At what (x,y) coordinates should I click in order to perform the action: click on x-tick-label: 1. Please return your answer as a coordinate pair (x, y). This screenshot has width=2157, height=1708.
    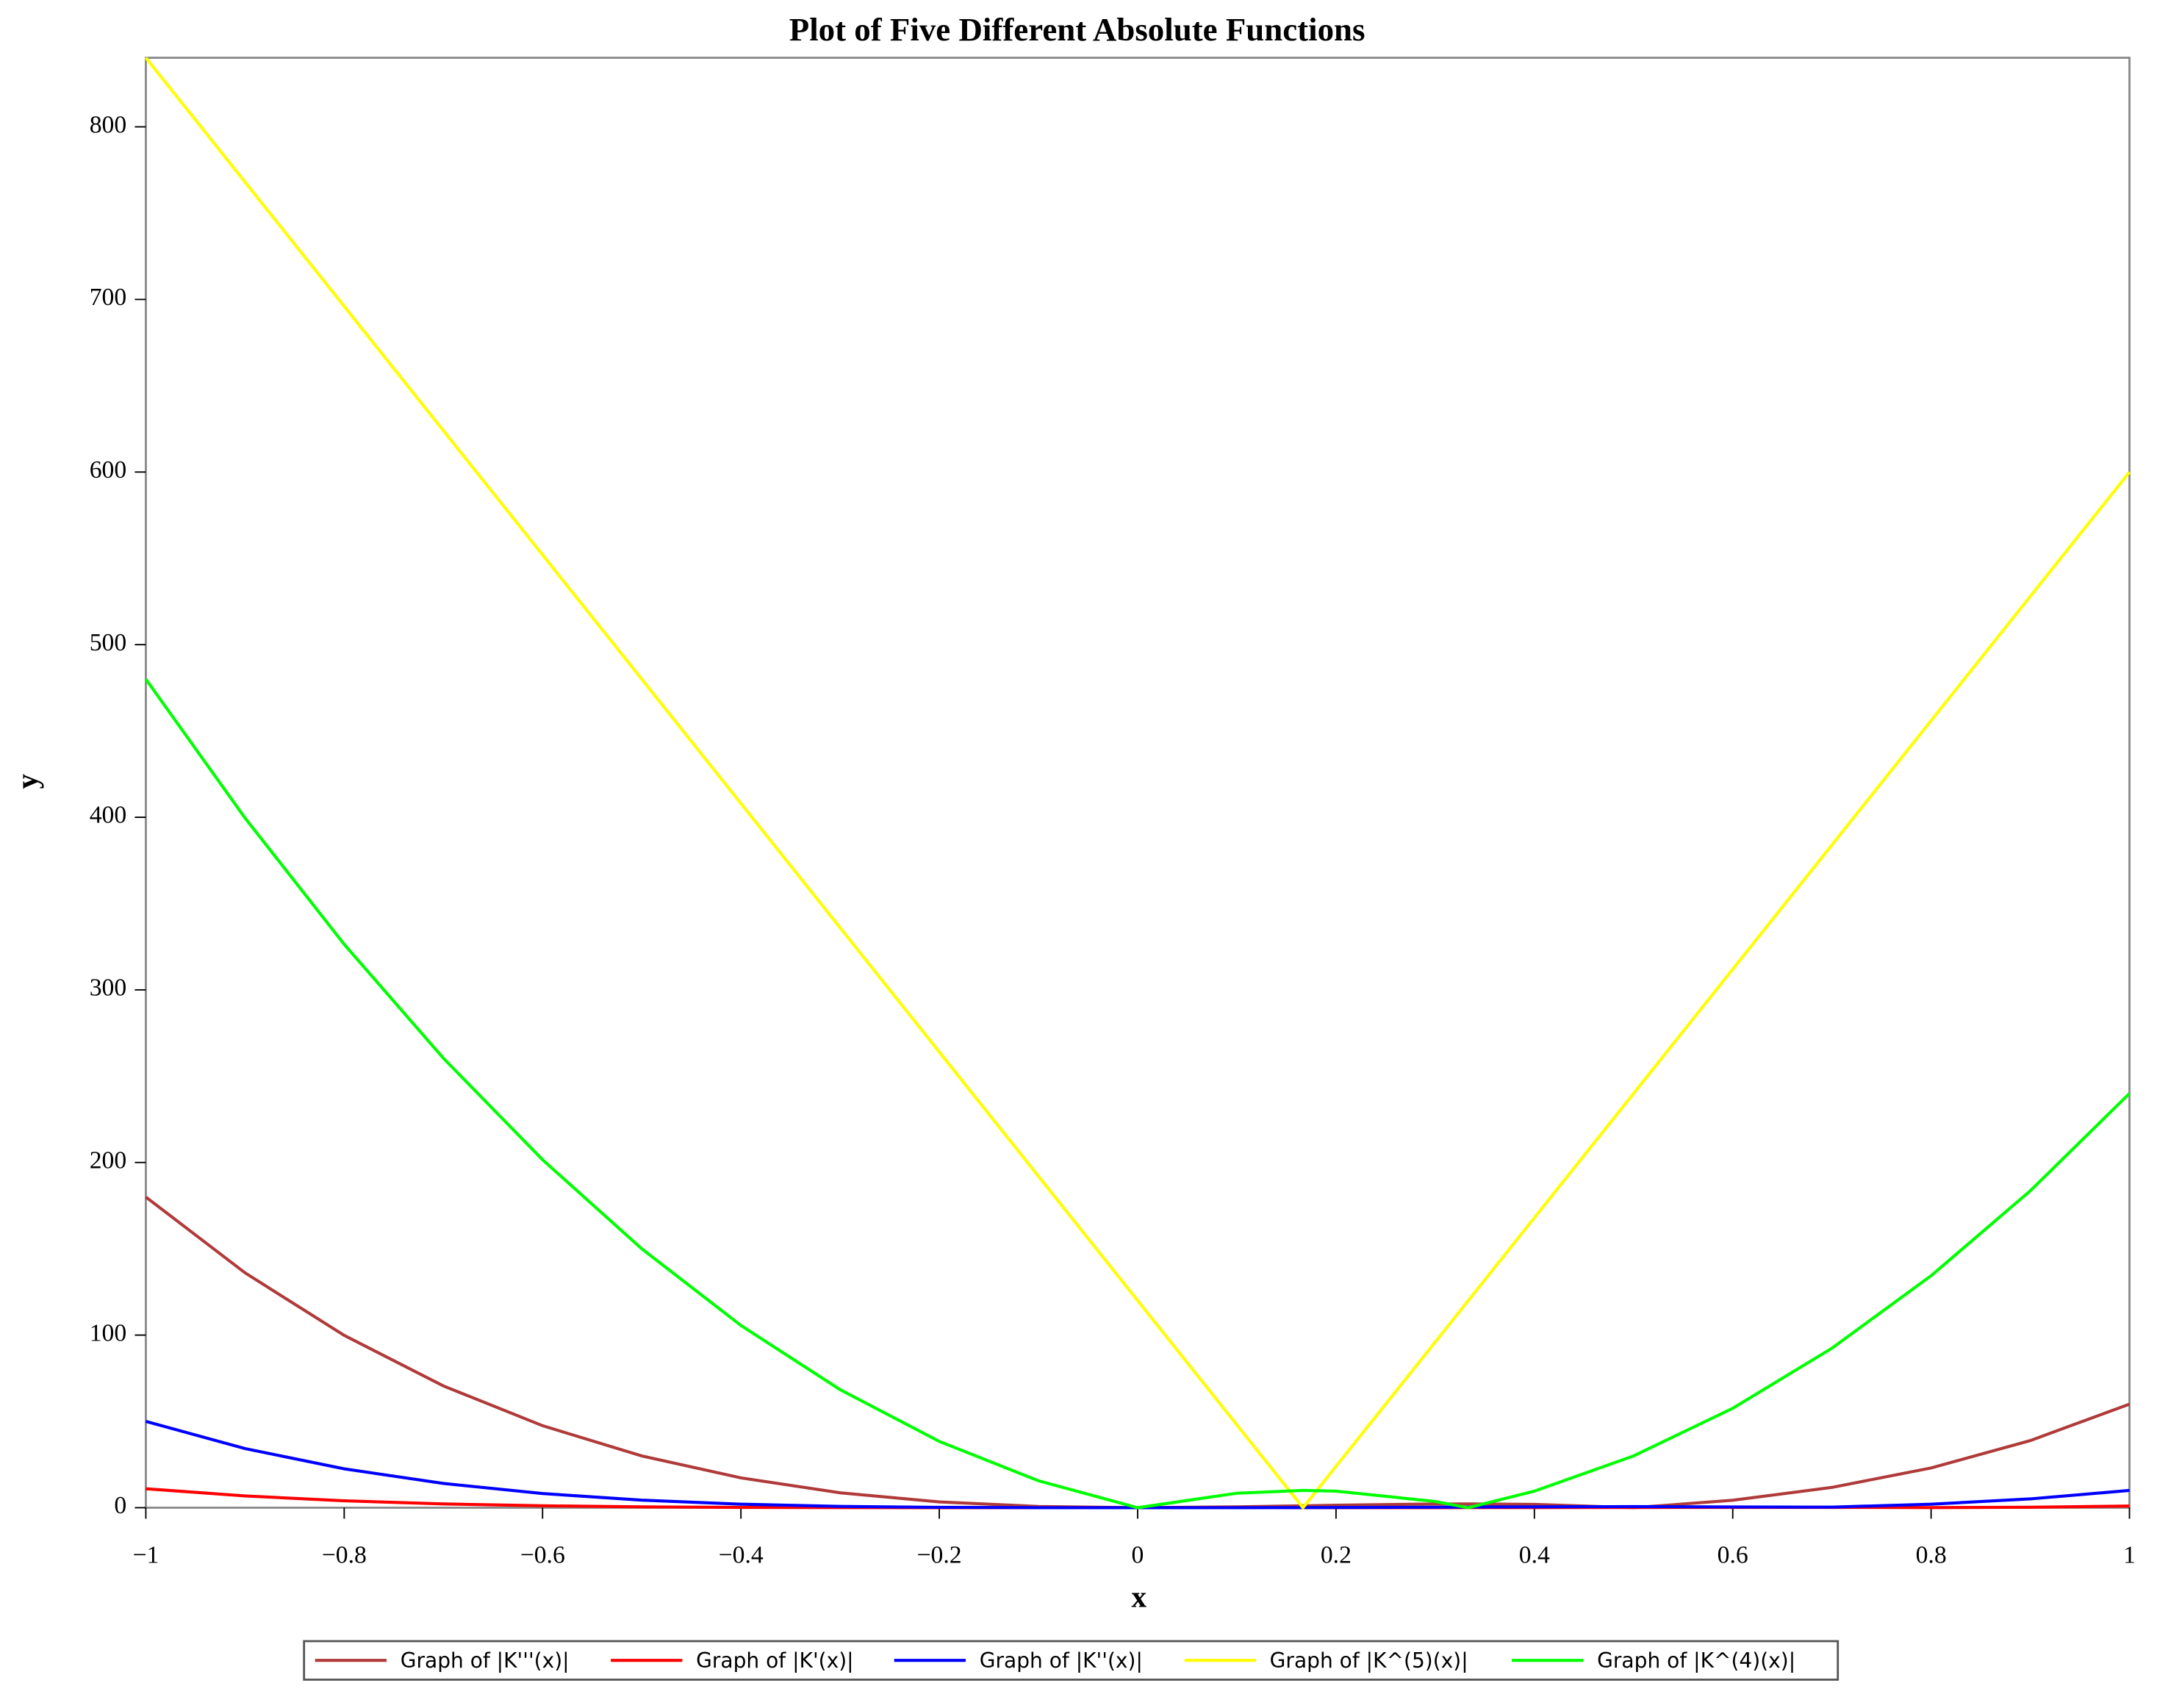
    Looking at the image, I should click on (2129, 1555).